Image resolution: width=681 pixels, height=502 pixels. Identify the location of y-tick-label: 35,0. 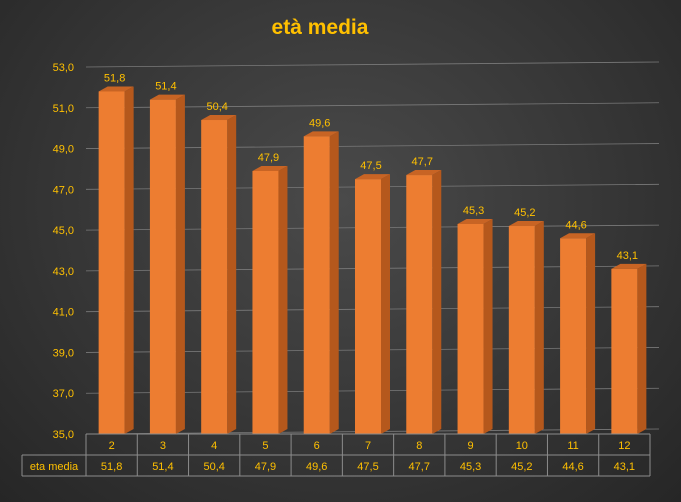
(63, 435).